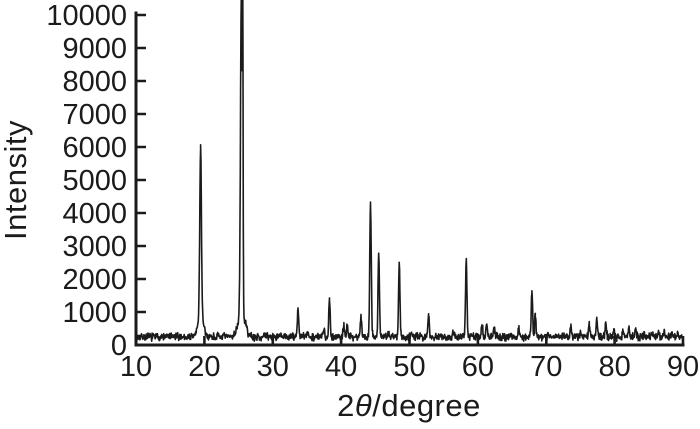 The width and height of the screenshot is (700, 429). I want to click on x-axis-title-prefix: 2, so click(346, 405).